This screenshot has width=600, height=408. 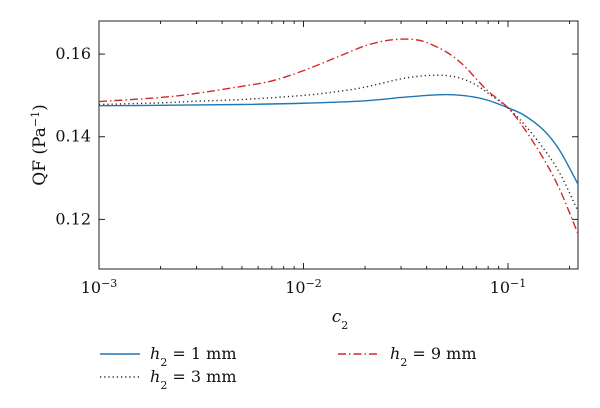 What do you see at coordinates (40, 156) in the screenshot?
I see `y-axis-label-main: QF (Pa` at bounding box center [40, 156].